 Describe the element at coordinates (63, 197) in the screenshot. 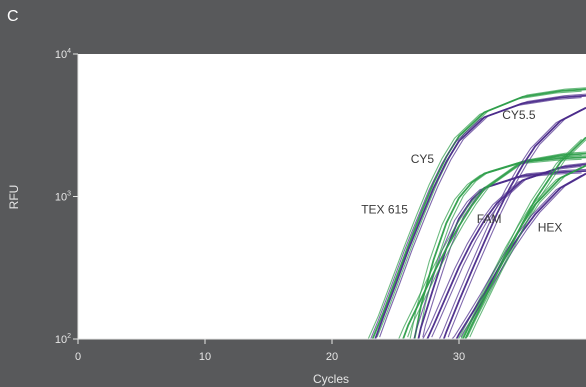

I see `y-tick-label: 10³` at that location.